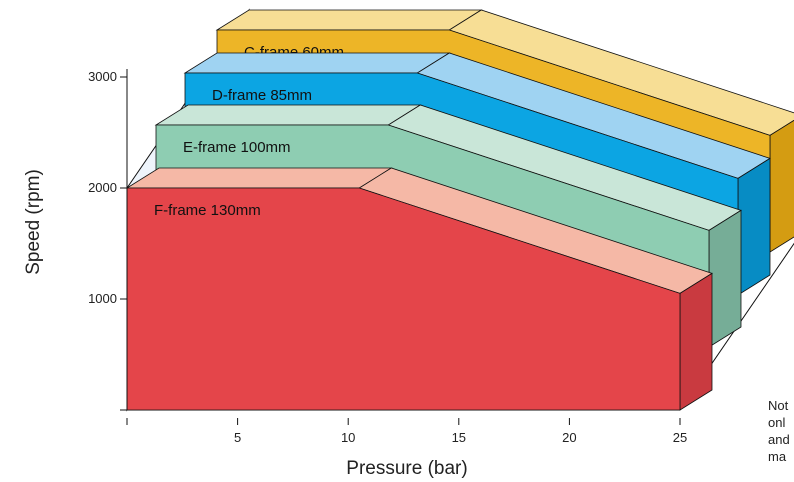 The image size is (794, 482). Describe the element at coordinates (102, 187) in the screenshot. I see `y-tick-label: 2000` at that location.